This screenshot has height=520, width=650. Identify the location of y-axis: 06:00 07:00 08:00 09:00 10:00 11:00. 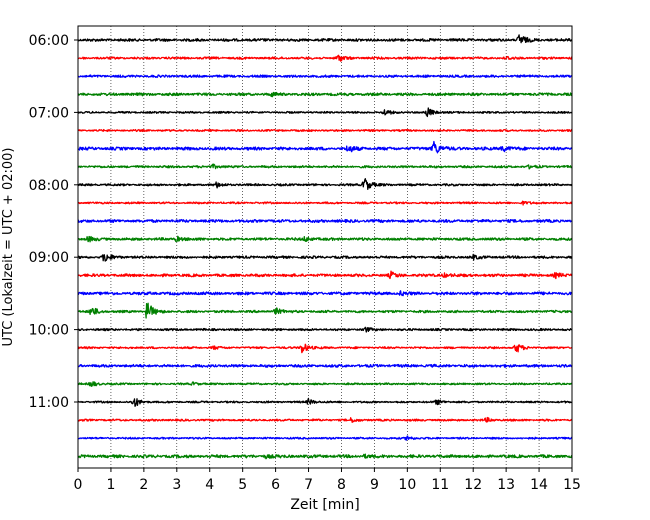
(53, 222).